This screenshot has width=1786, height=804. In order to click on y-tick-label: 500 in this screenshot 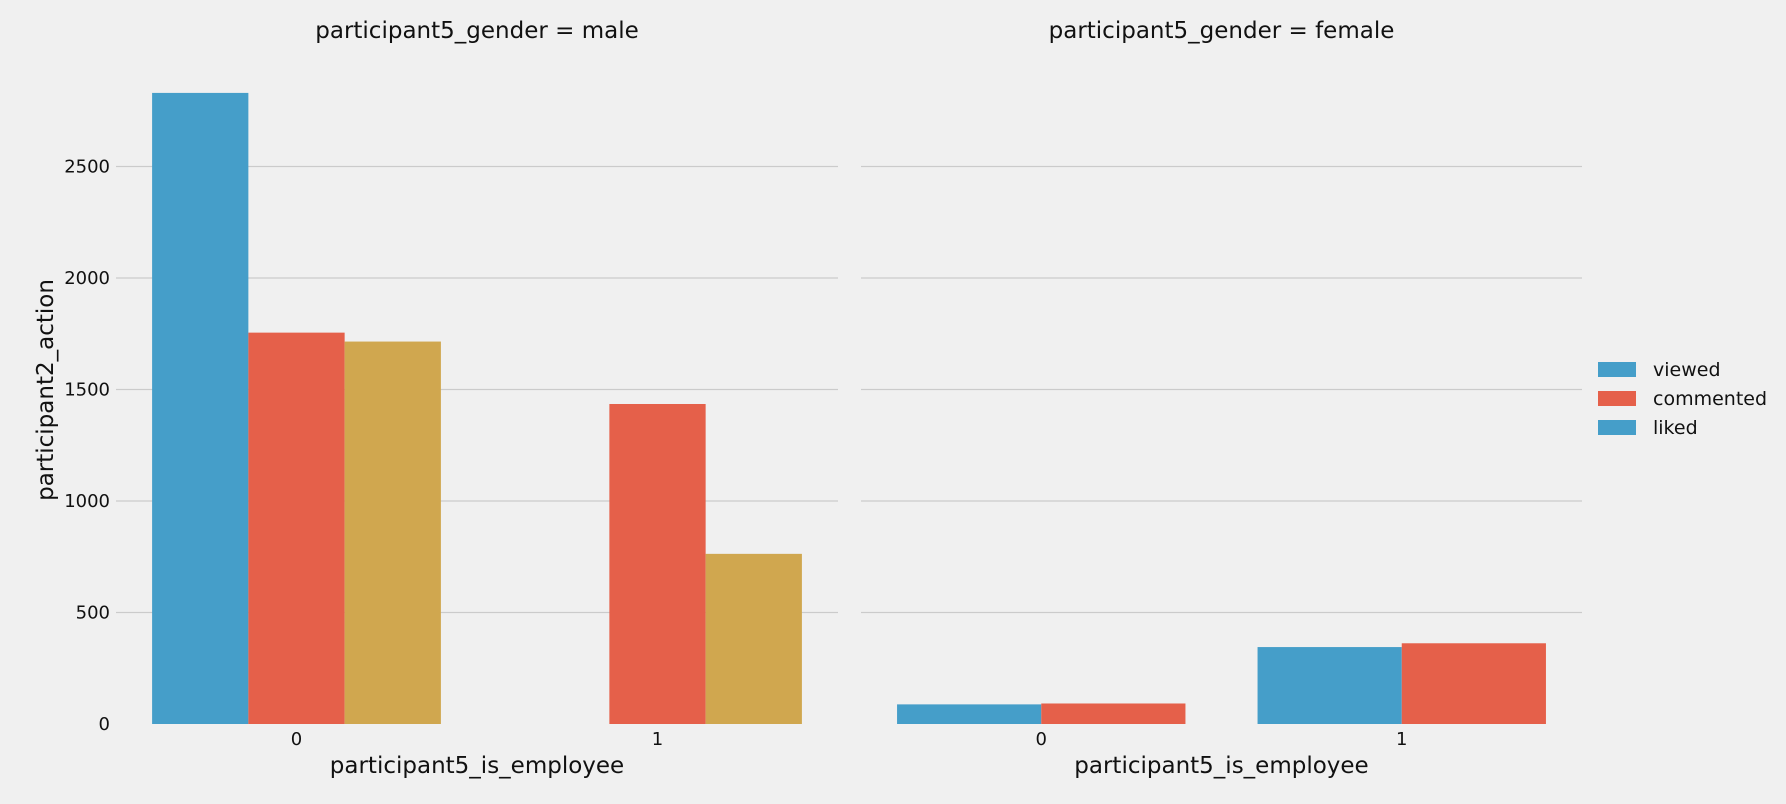, I will do `click(93, 613)`.